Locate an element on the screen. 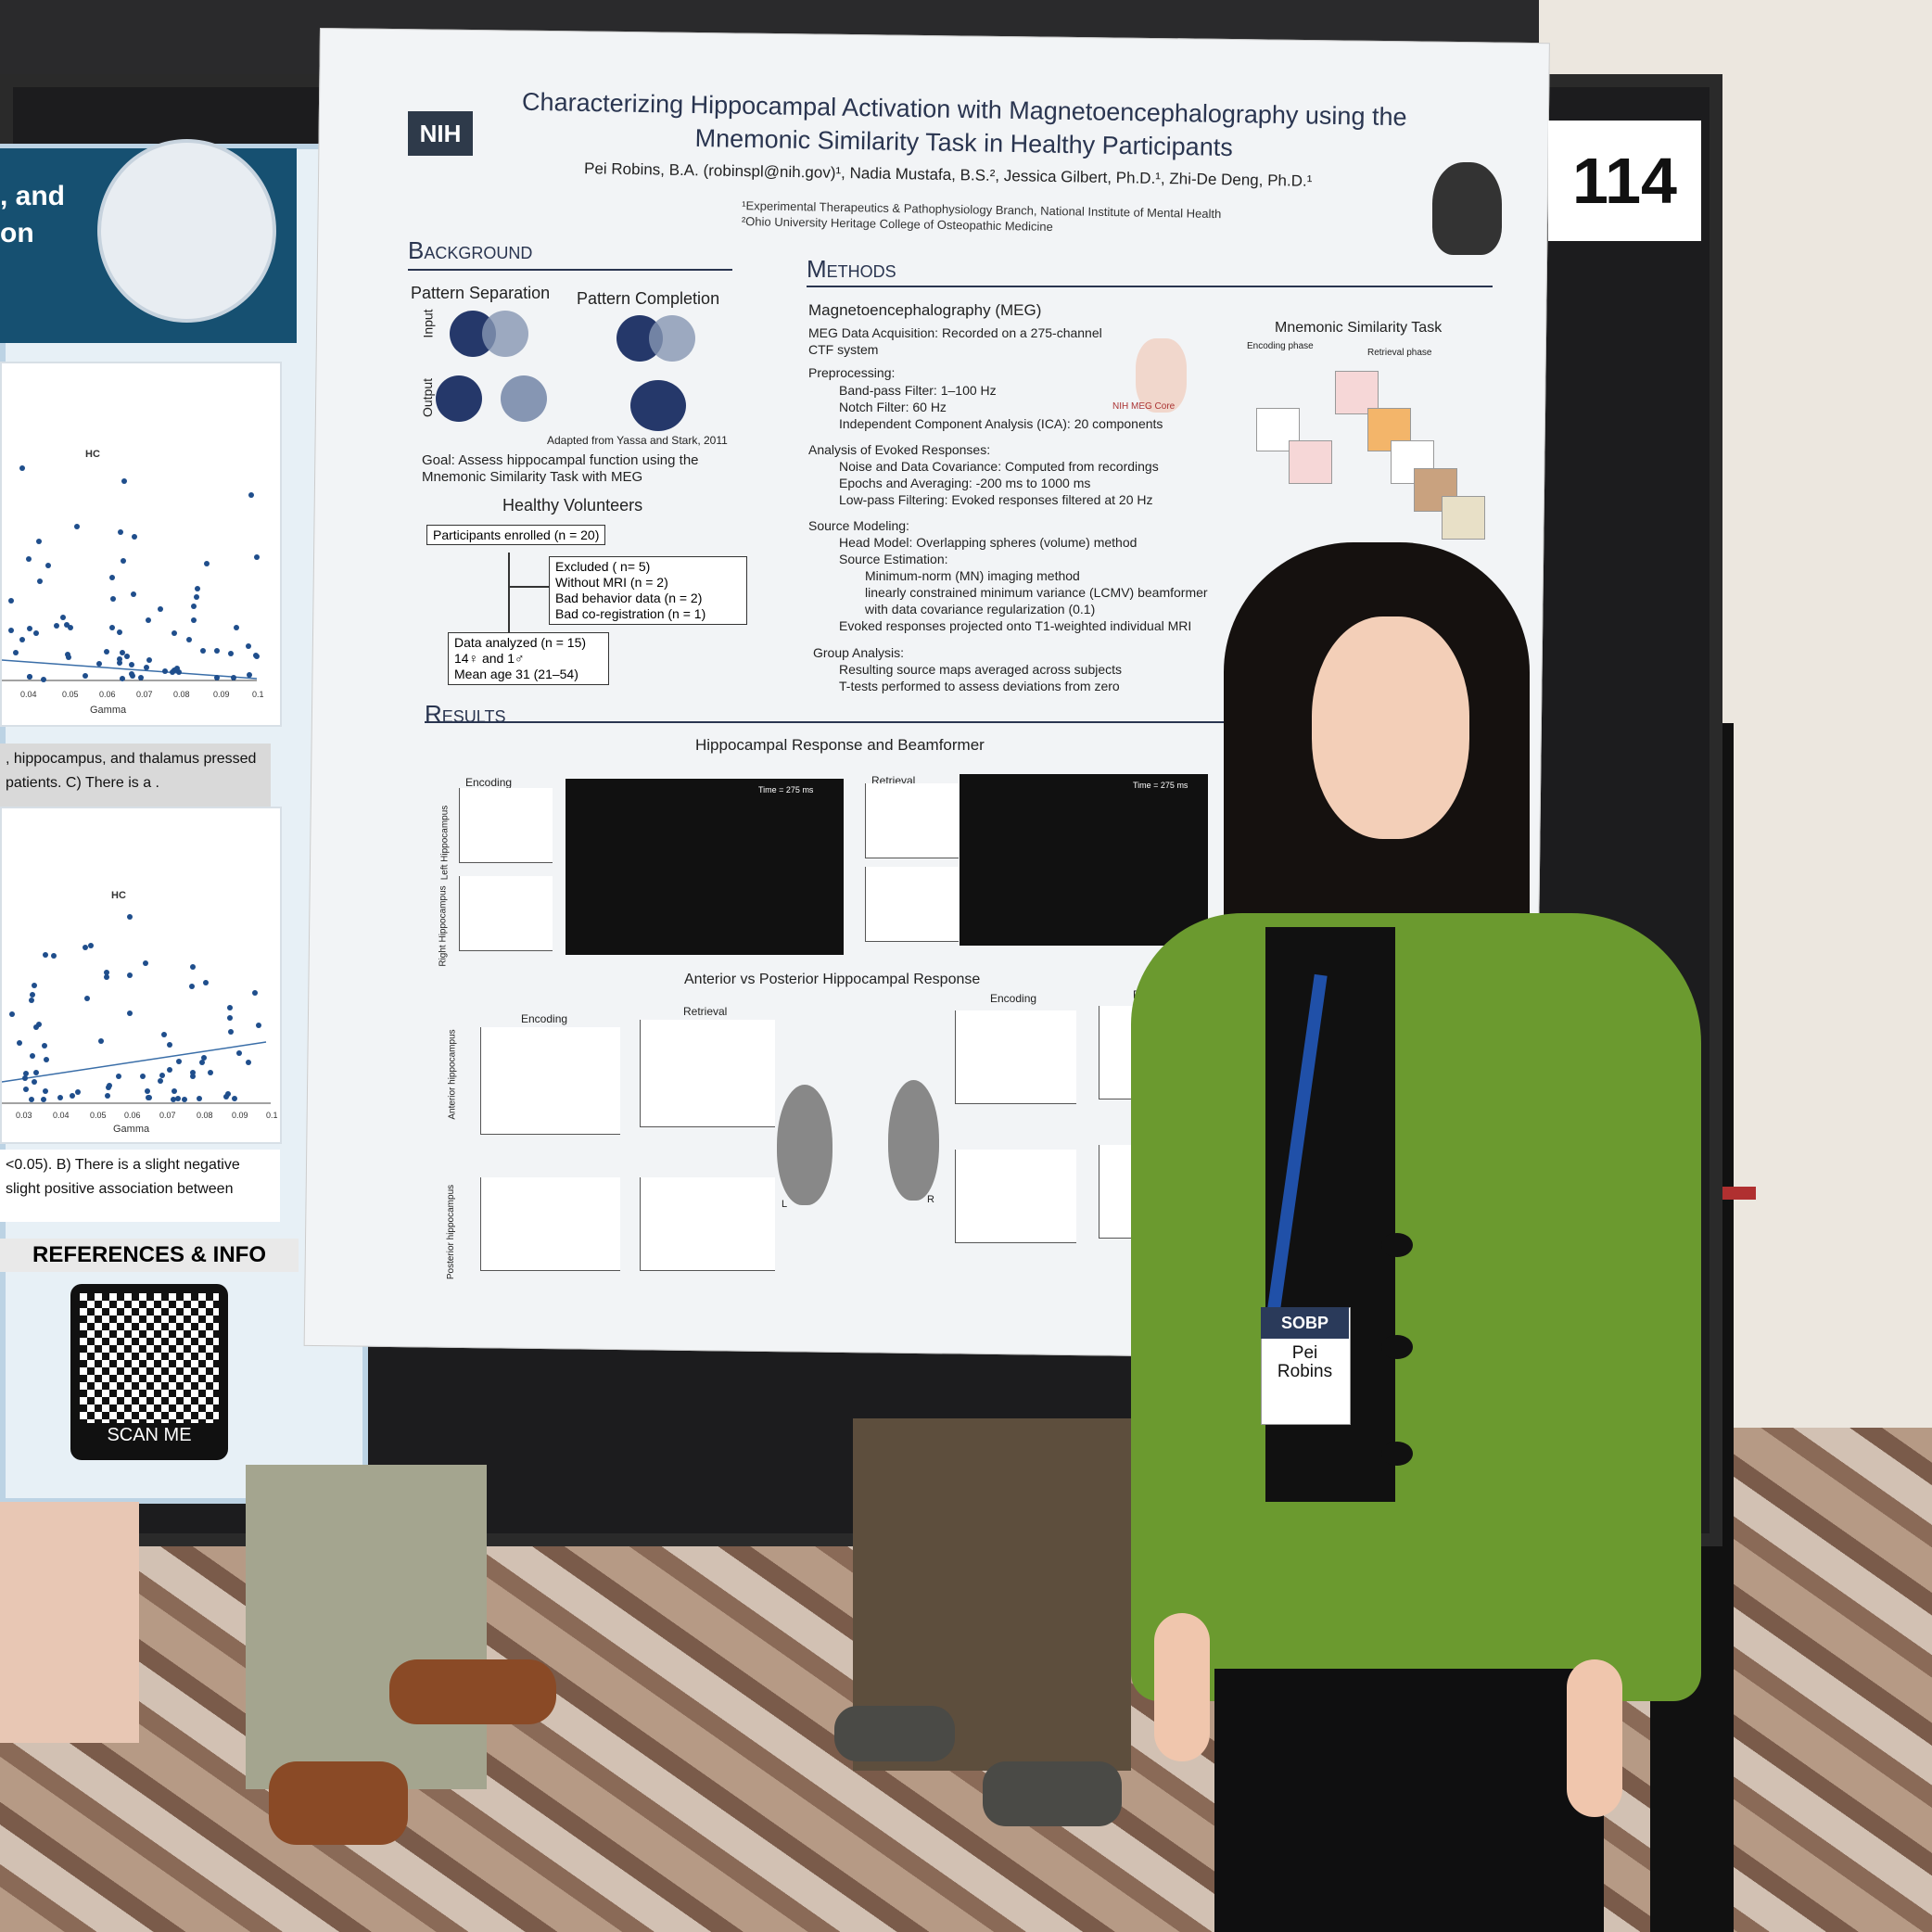 Image resolution: width=1932 pixels, height=1932 pixels. encoding-time-label: Time = 275 ms is located at coordinates (786, 789).